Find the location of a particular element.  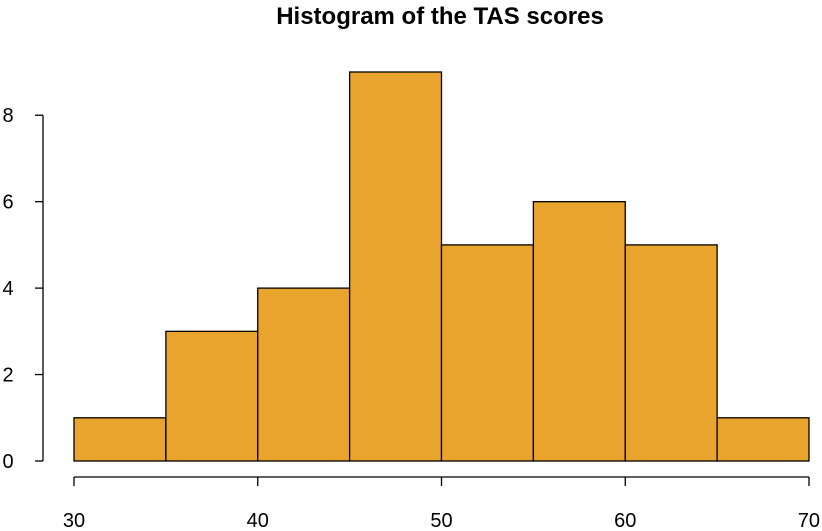

chart-title: Histogram of the TAS scores is located at coordinates (440, 16).